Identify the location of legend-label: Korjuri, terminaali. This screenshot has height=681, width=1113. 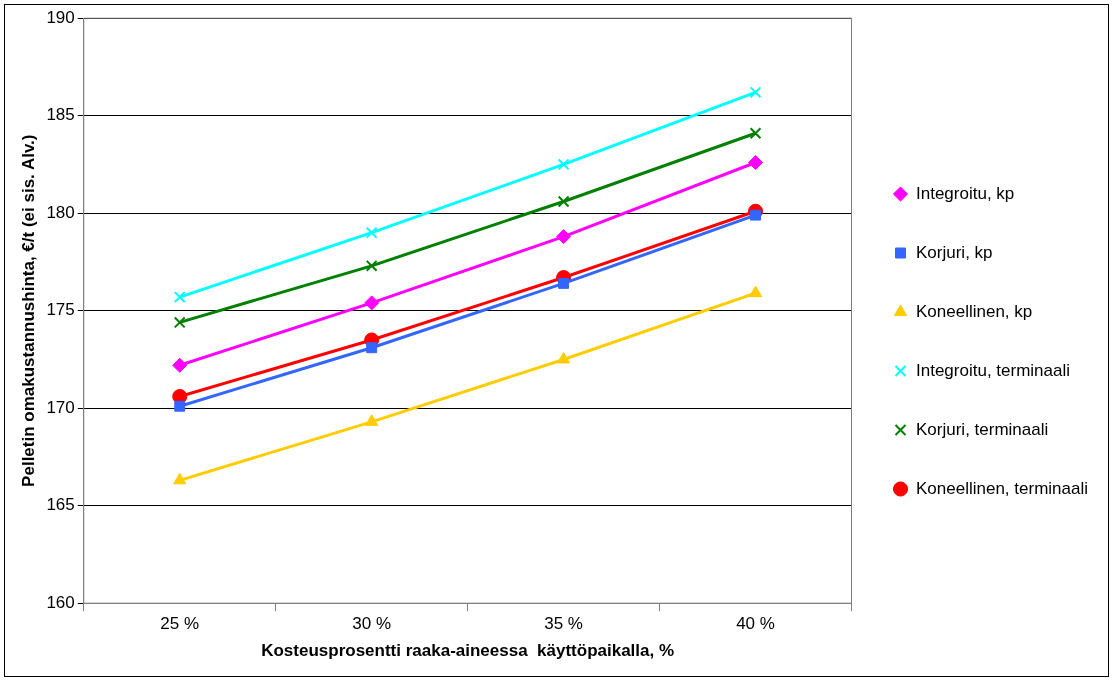
(982, 429).